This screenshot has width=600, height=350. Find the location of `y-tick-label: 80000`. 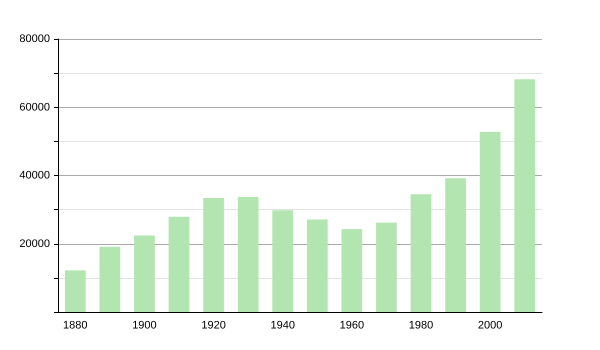

y-tick-label: 80000 is located at coordinates (34, 39).